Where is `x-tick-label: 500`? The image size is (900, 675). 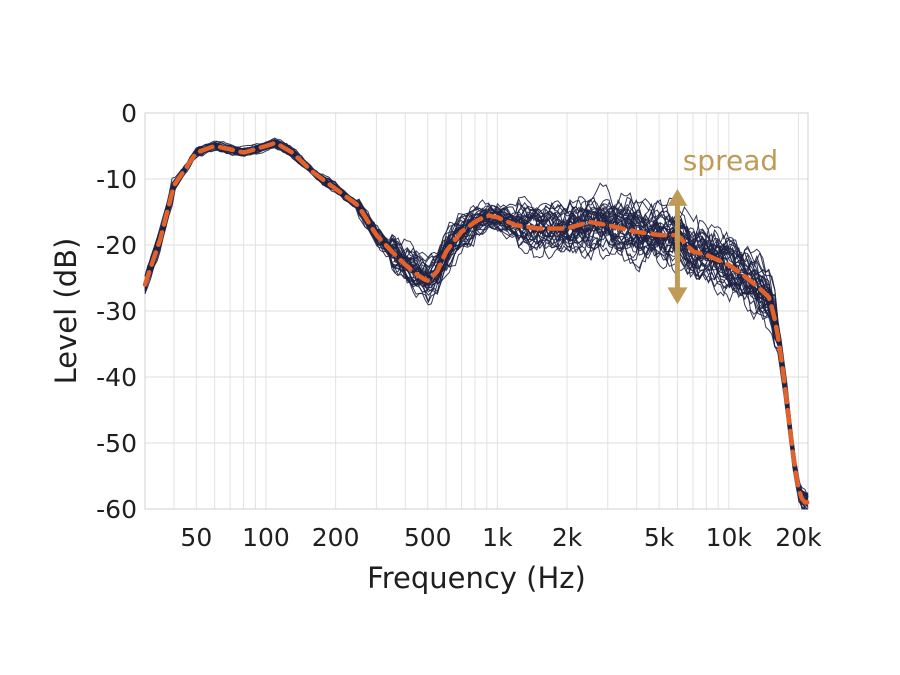 x-tick-label: 500 is located at coordinates (428, 537).